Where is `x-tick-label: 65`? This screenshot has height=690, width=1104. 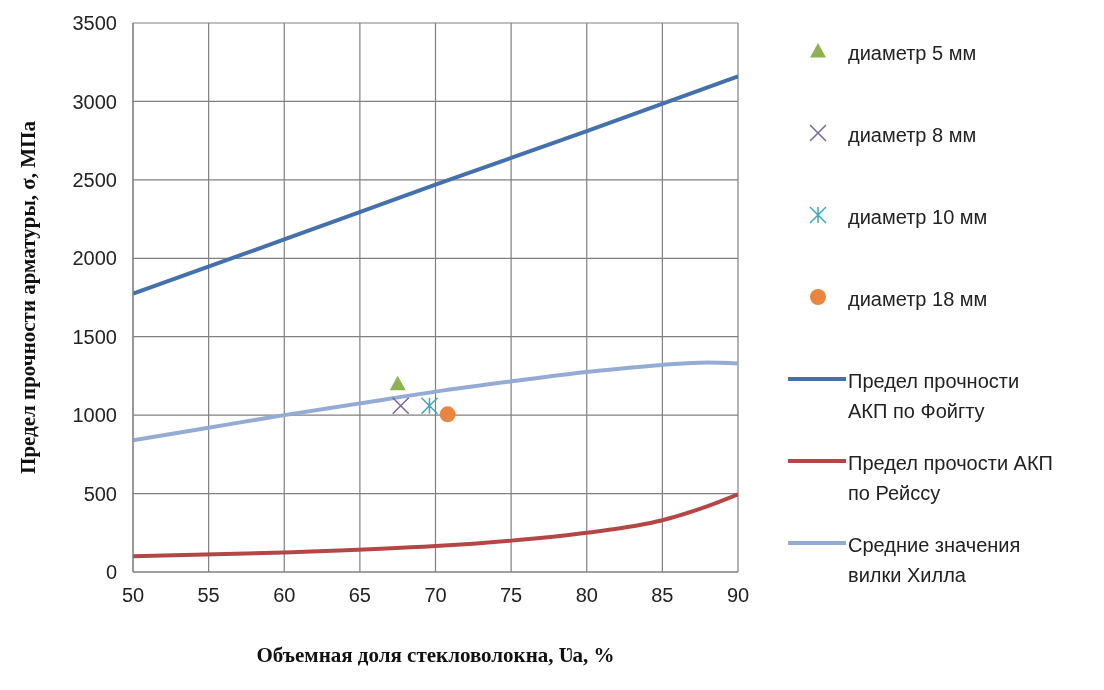 x-tick-label: 65 is located at coordinates (359, 595).